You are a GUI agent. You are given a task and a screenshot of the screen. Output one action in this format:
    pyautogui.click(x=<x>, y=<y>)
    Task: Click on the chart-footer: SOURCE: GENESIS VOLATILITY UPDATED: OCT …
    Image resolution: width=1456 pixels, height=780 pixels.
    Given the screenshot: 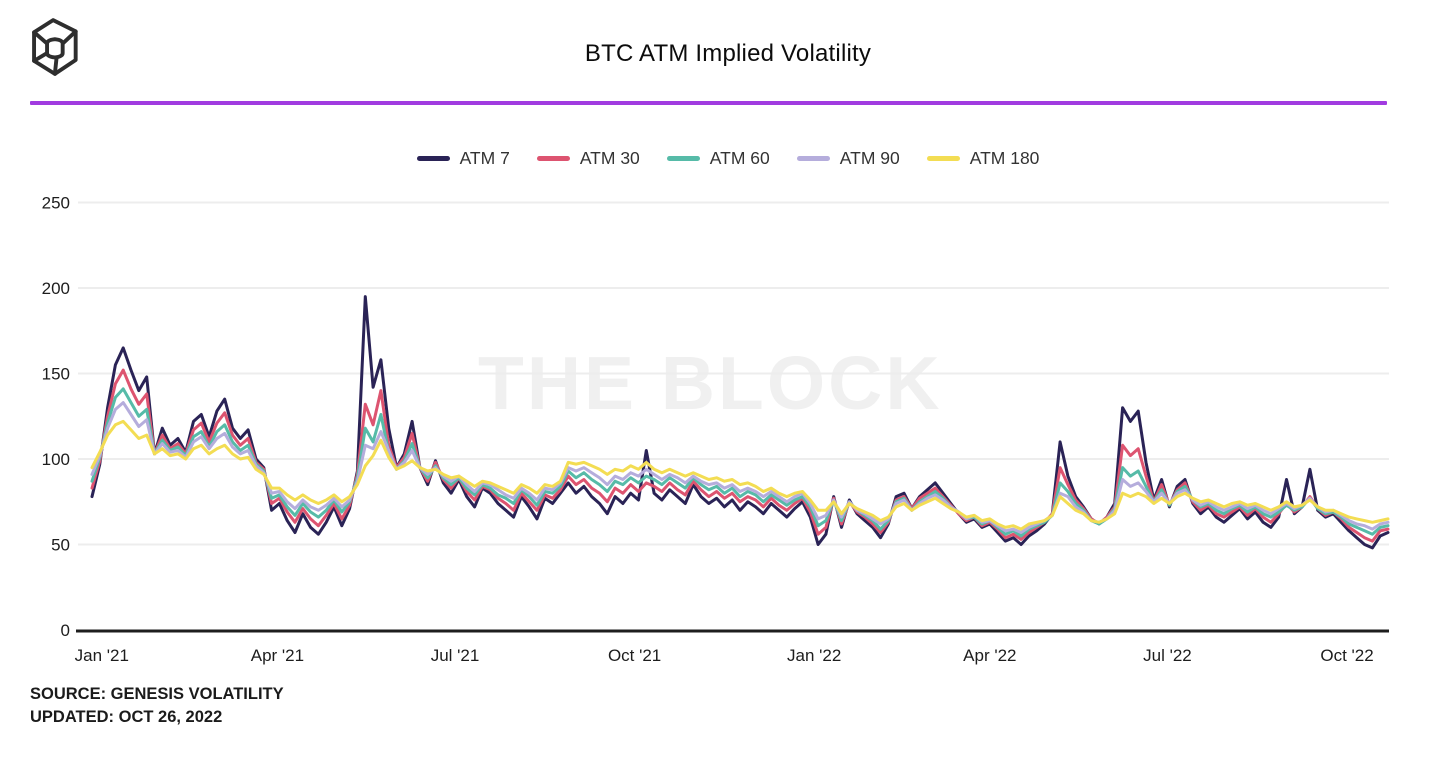 What is the action you would take?
    pyautogui.click(x=157, y=706)
    